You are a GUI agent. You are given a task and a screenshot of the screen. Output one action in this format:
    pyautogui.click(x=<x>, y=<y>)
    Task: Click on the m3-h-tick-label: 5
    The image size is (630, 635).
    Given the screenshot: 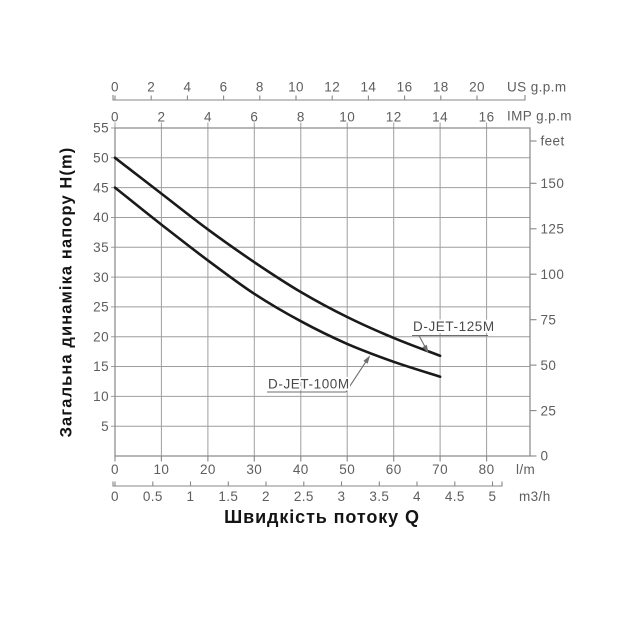 What is the action you would take?
    pyautogui.click(x=493, y=496)
    